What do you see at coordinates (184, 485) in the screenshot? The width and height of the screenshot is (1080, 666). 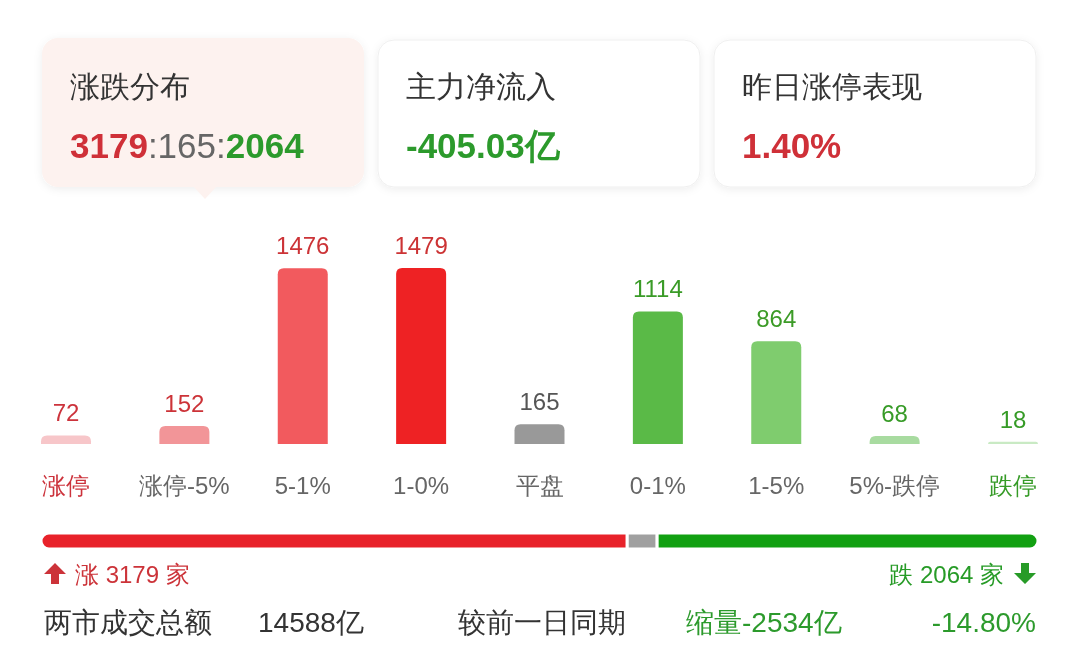 I see `x-tick-label: 涨停-5%` at bounding box center [184, 485].